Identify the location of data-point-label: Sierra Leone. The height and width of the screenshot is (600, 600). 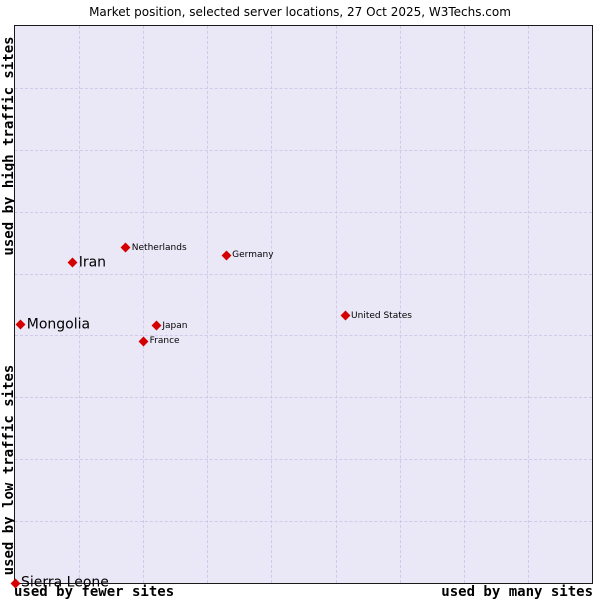
(65, 582).